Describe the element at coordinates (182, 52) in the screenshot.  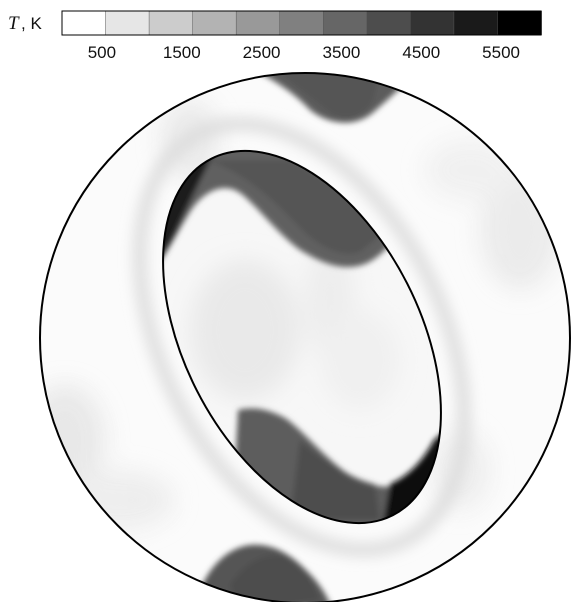
I see `colorbar-tick-label: 1500` at that location.